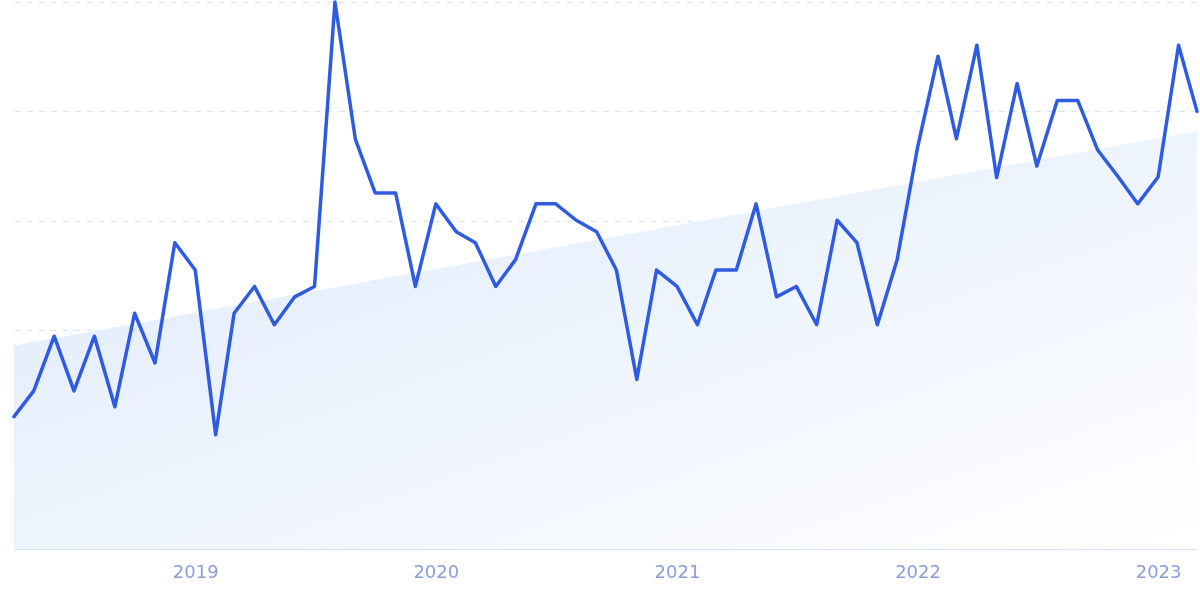 The height and width of the screenshot is (599, 1200). I want to click on x-tick-label: 2023, so click(1158, 571).